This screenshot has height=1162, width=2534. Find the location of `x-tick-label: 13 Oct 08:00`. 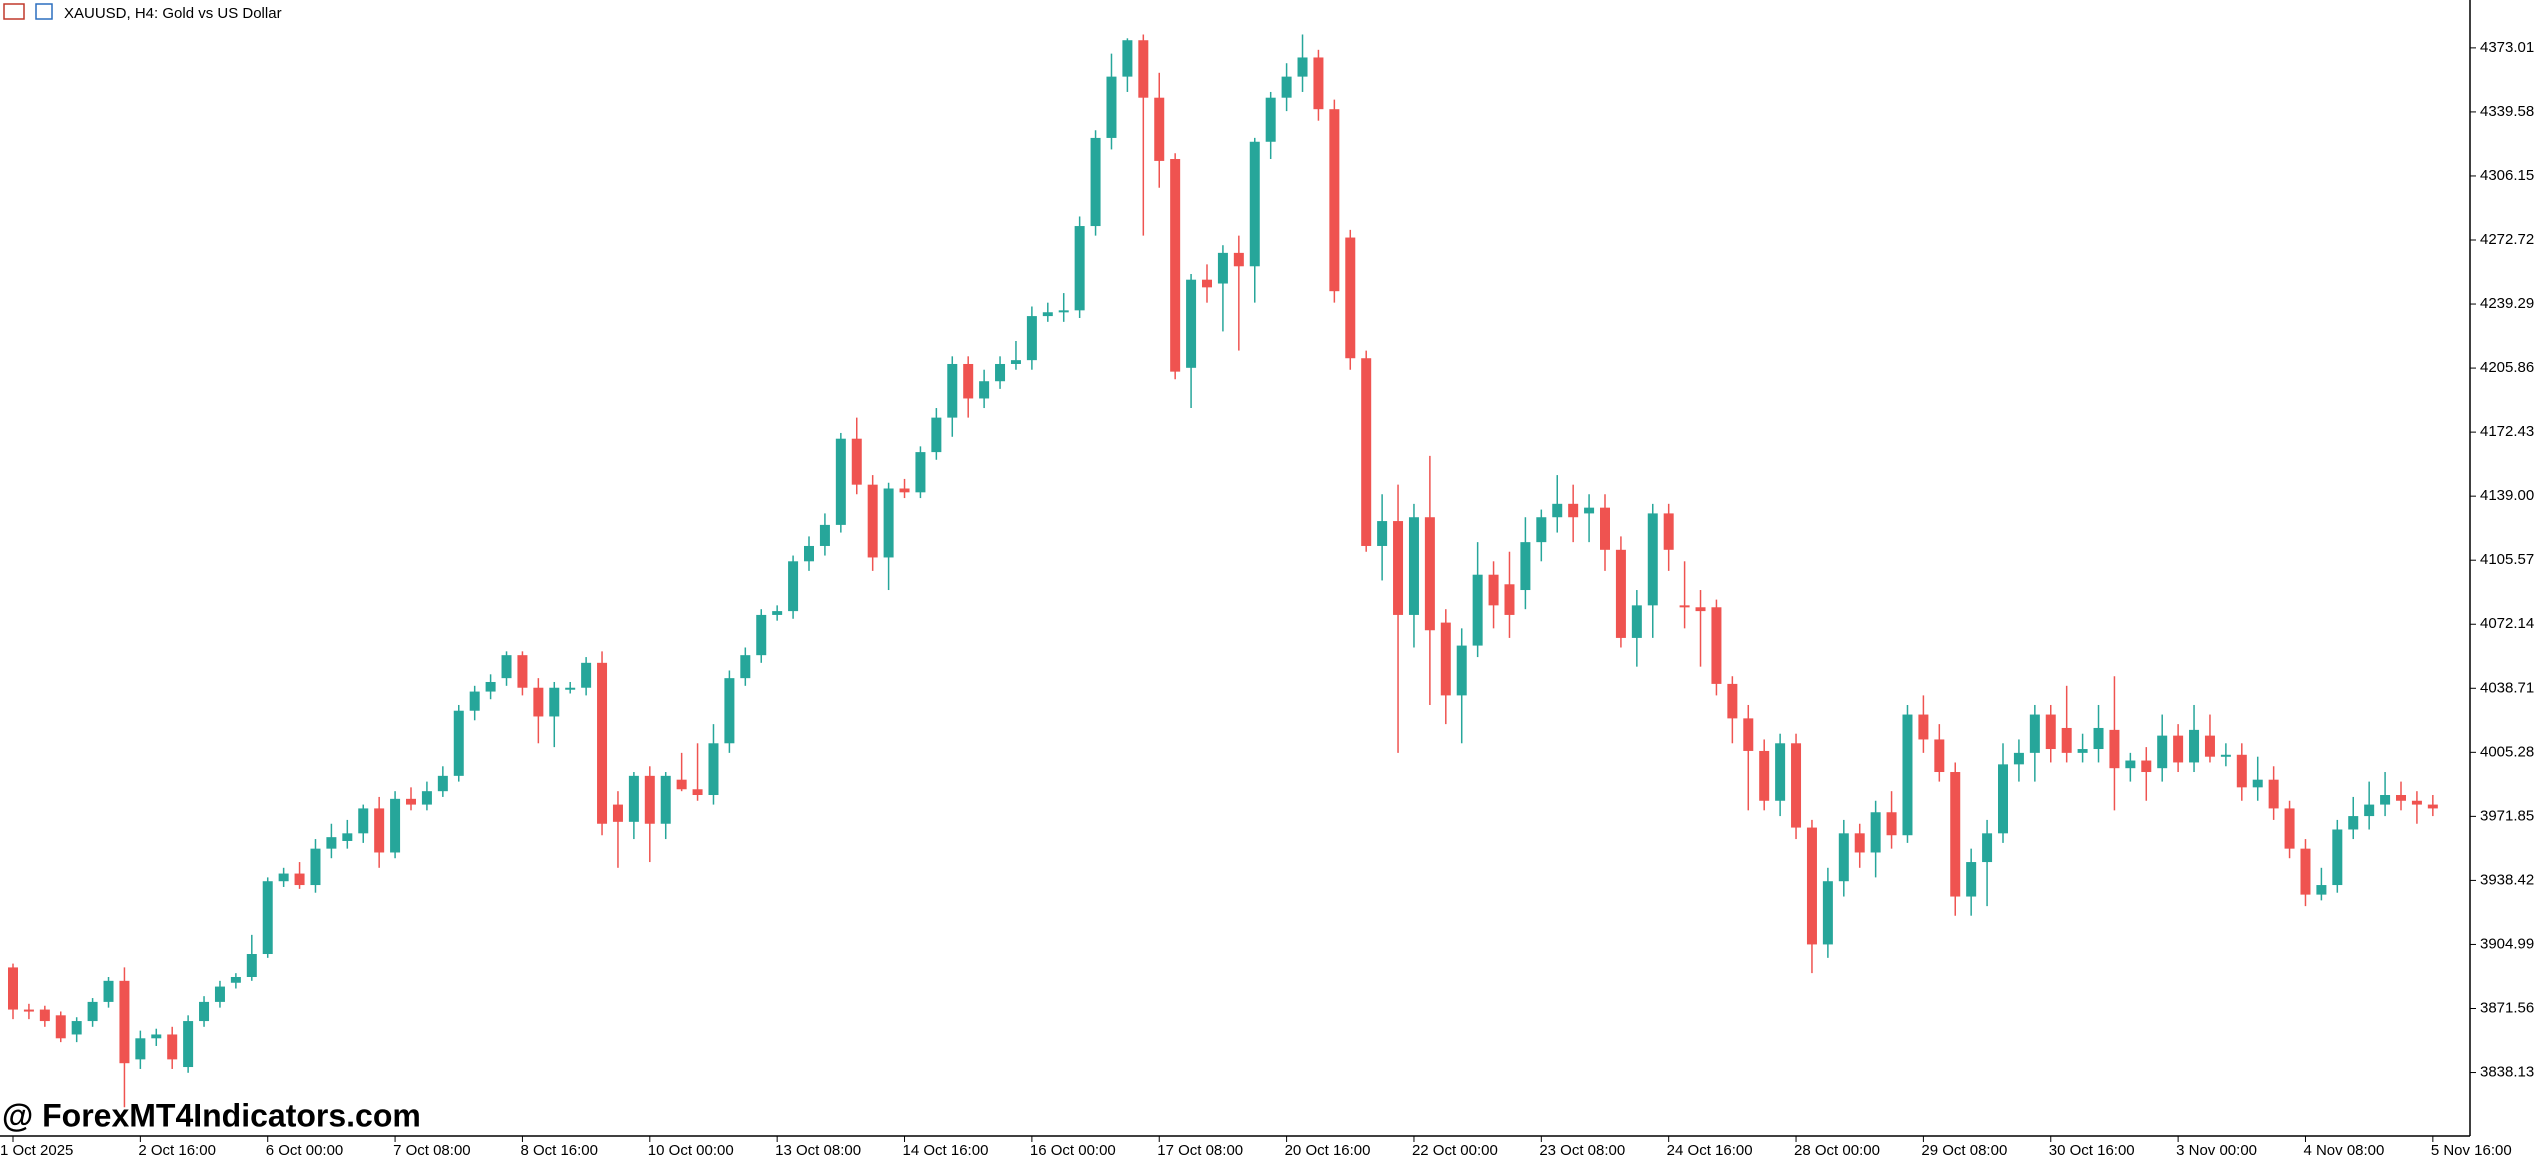

x-tick-label: 13 Oct 08:00 is located at coordinates (818, 1150).